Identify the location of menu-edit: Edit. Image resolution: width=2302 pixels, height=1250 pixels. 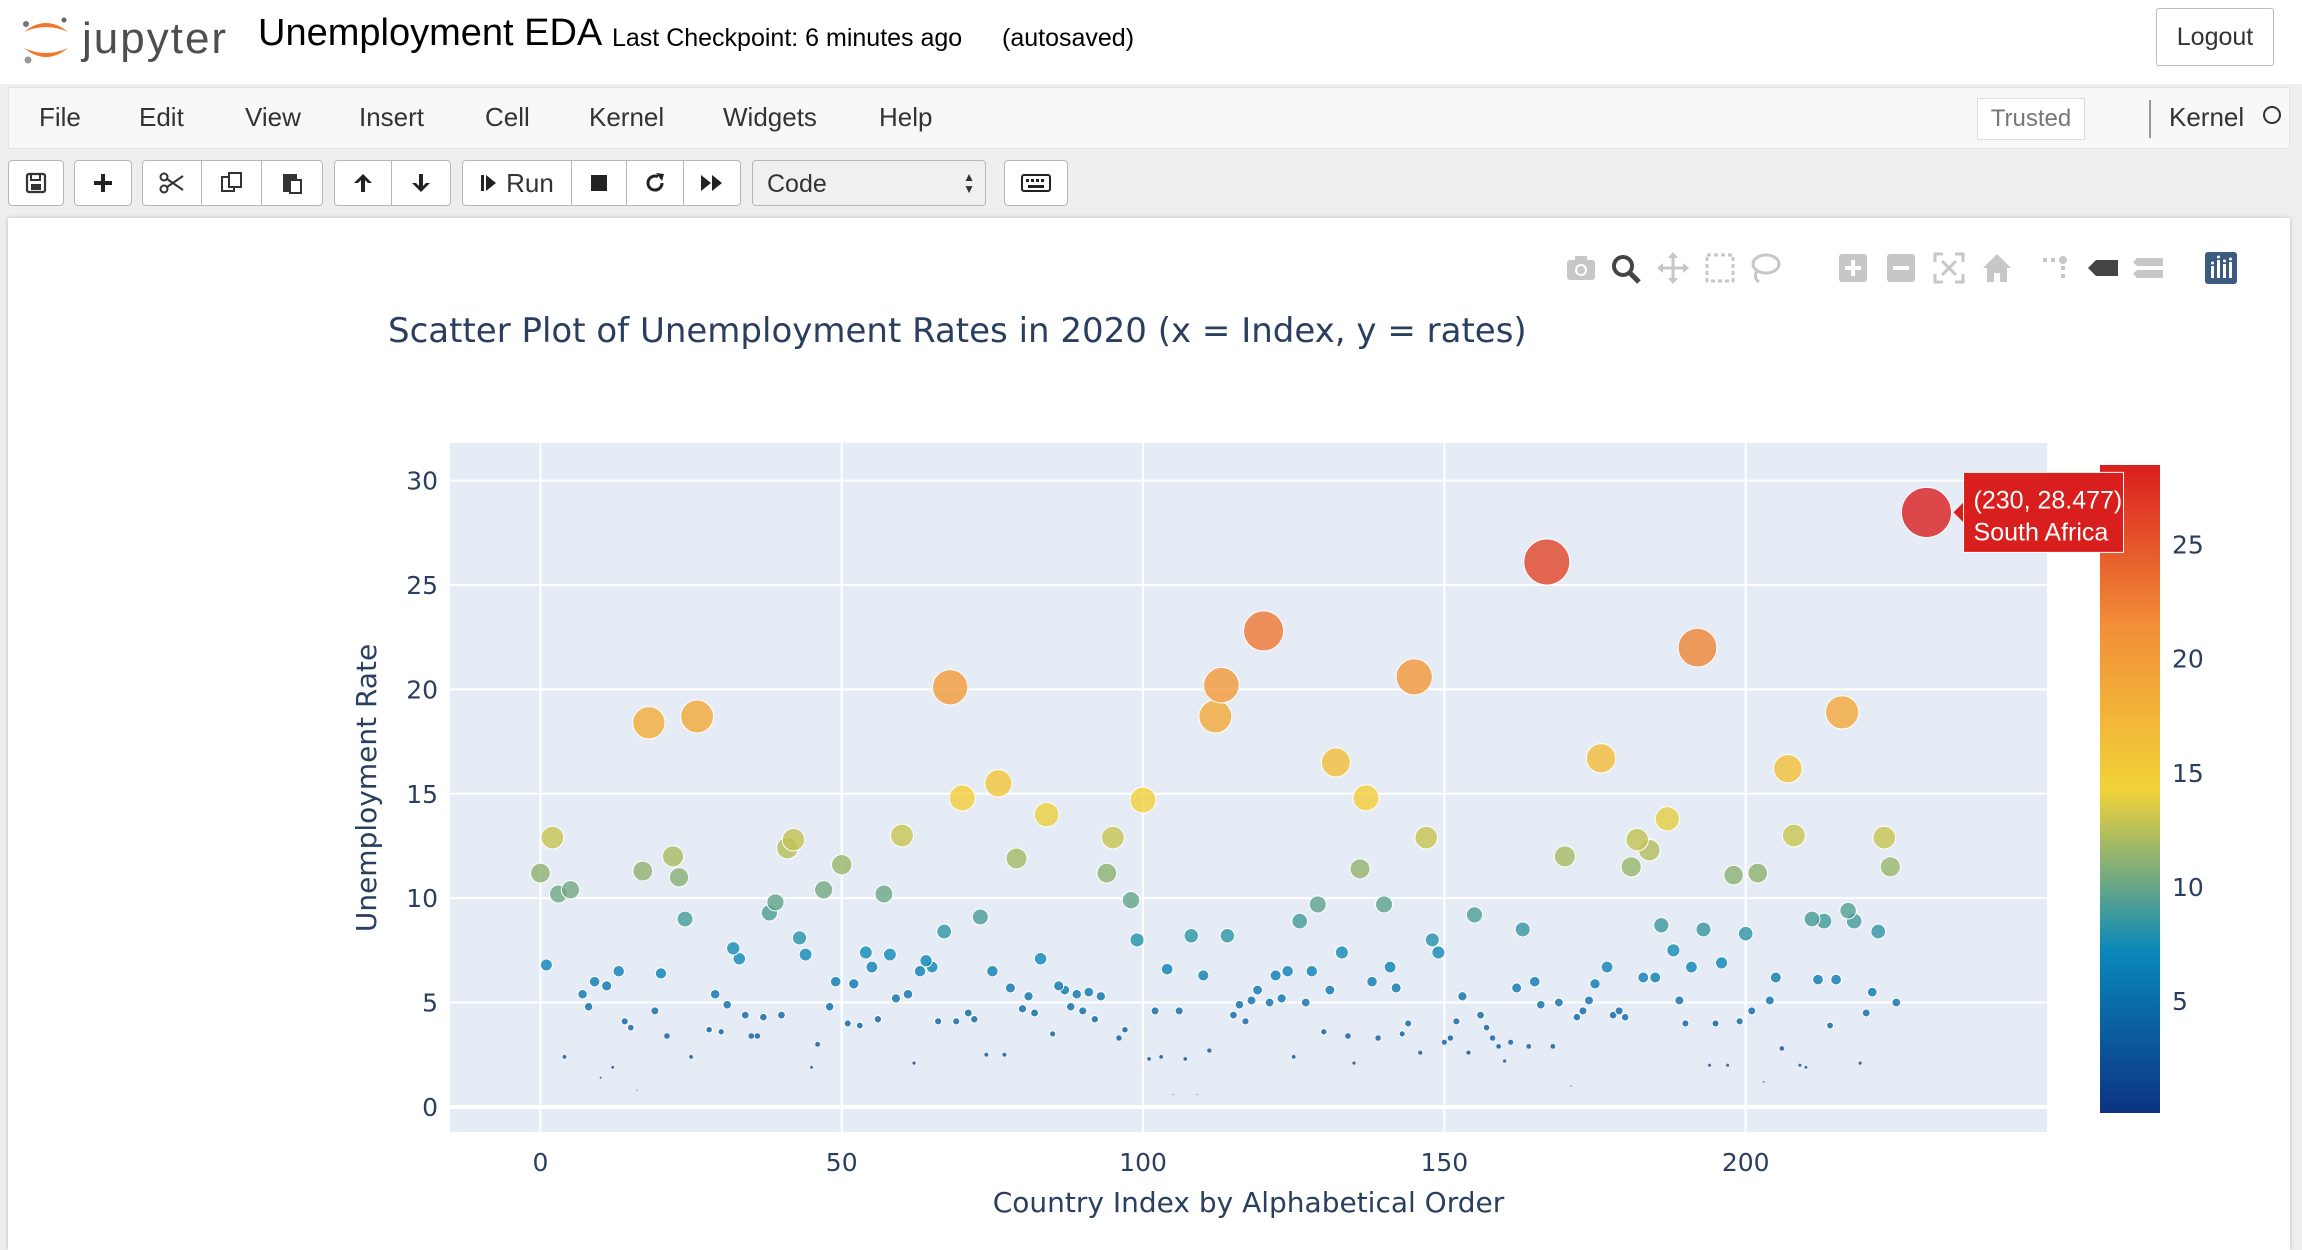
(161, 117).